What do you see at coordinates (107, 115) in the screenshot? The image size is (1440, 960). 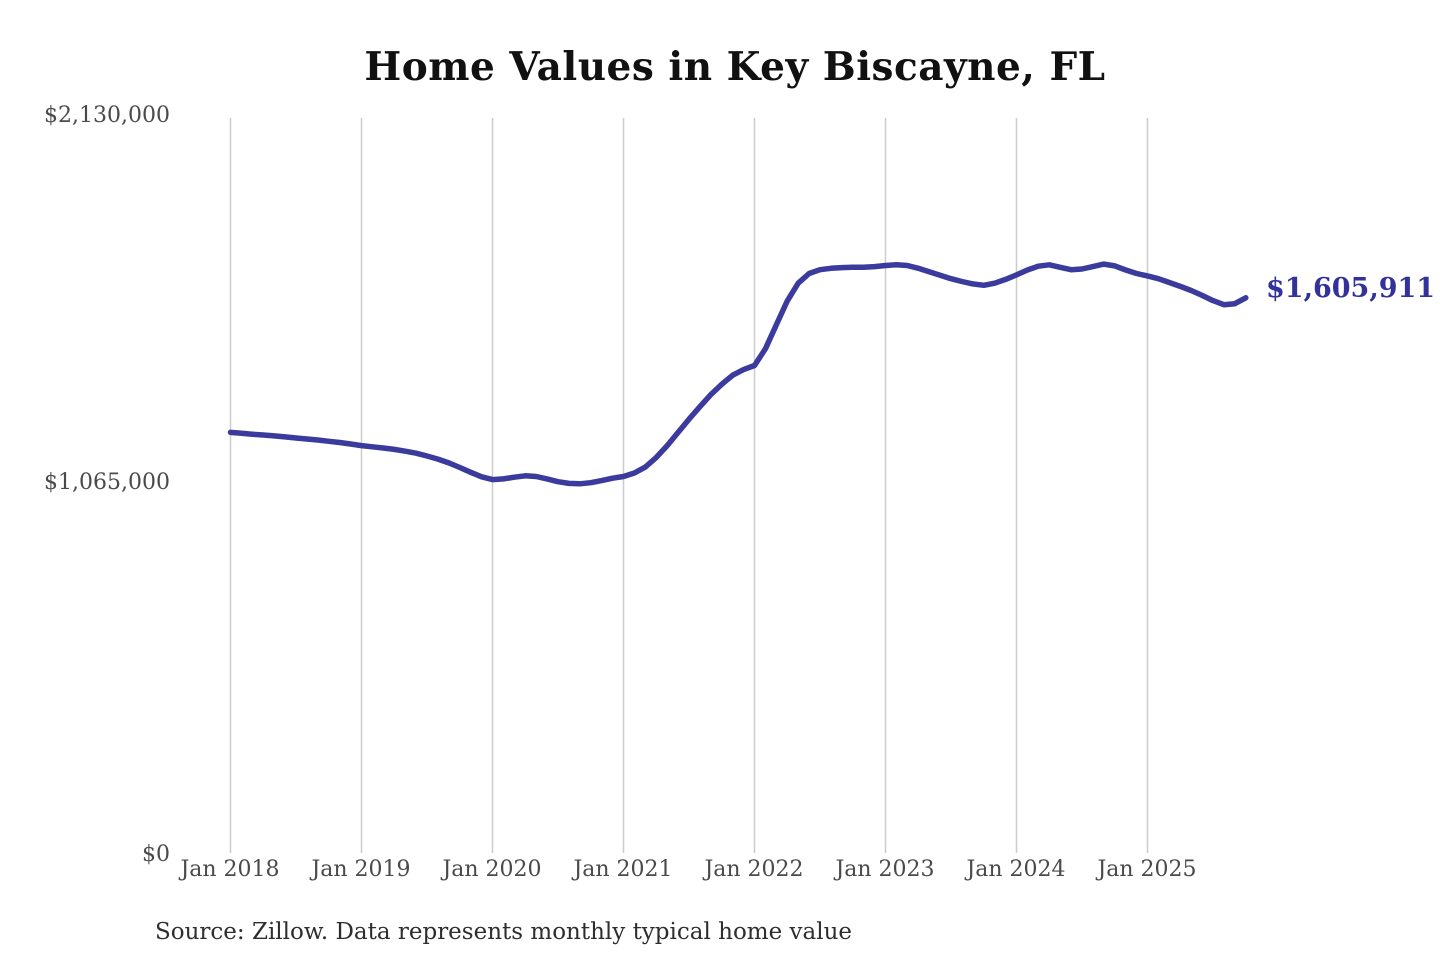 I see `y-axis-tick-label: $2,130,000` at bounding box center [107, 115].